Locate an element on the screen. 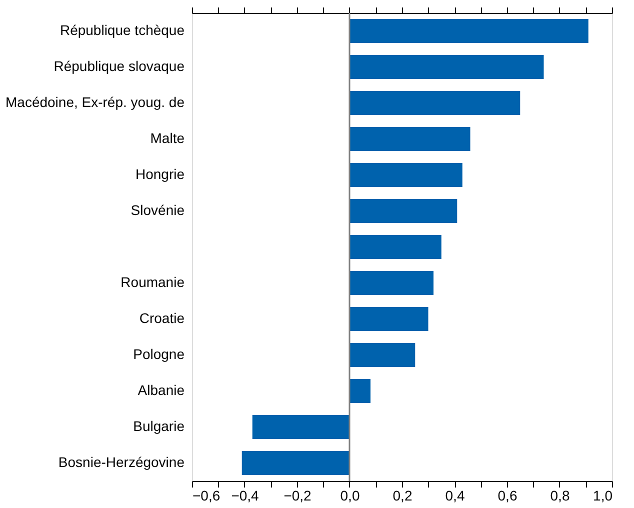 This screenshot has height=508, width=634. y-tick-label: Slovénie is located at coordinates (157, 210).